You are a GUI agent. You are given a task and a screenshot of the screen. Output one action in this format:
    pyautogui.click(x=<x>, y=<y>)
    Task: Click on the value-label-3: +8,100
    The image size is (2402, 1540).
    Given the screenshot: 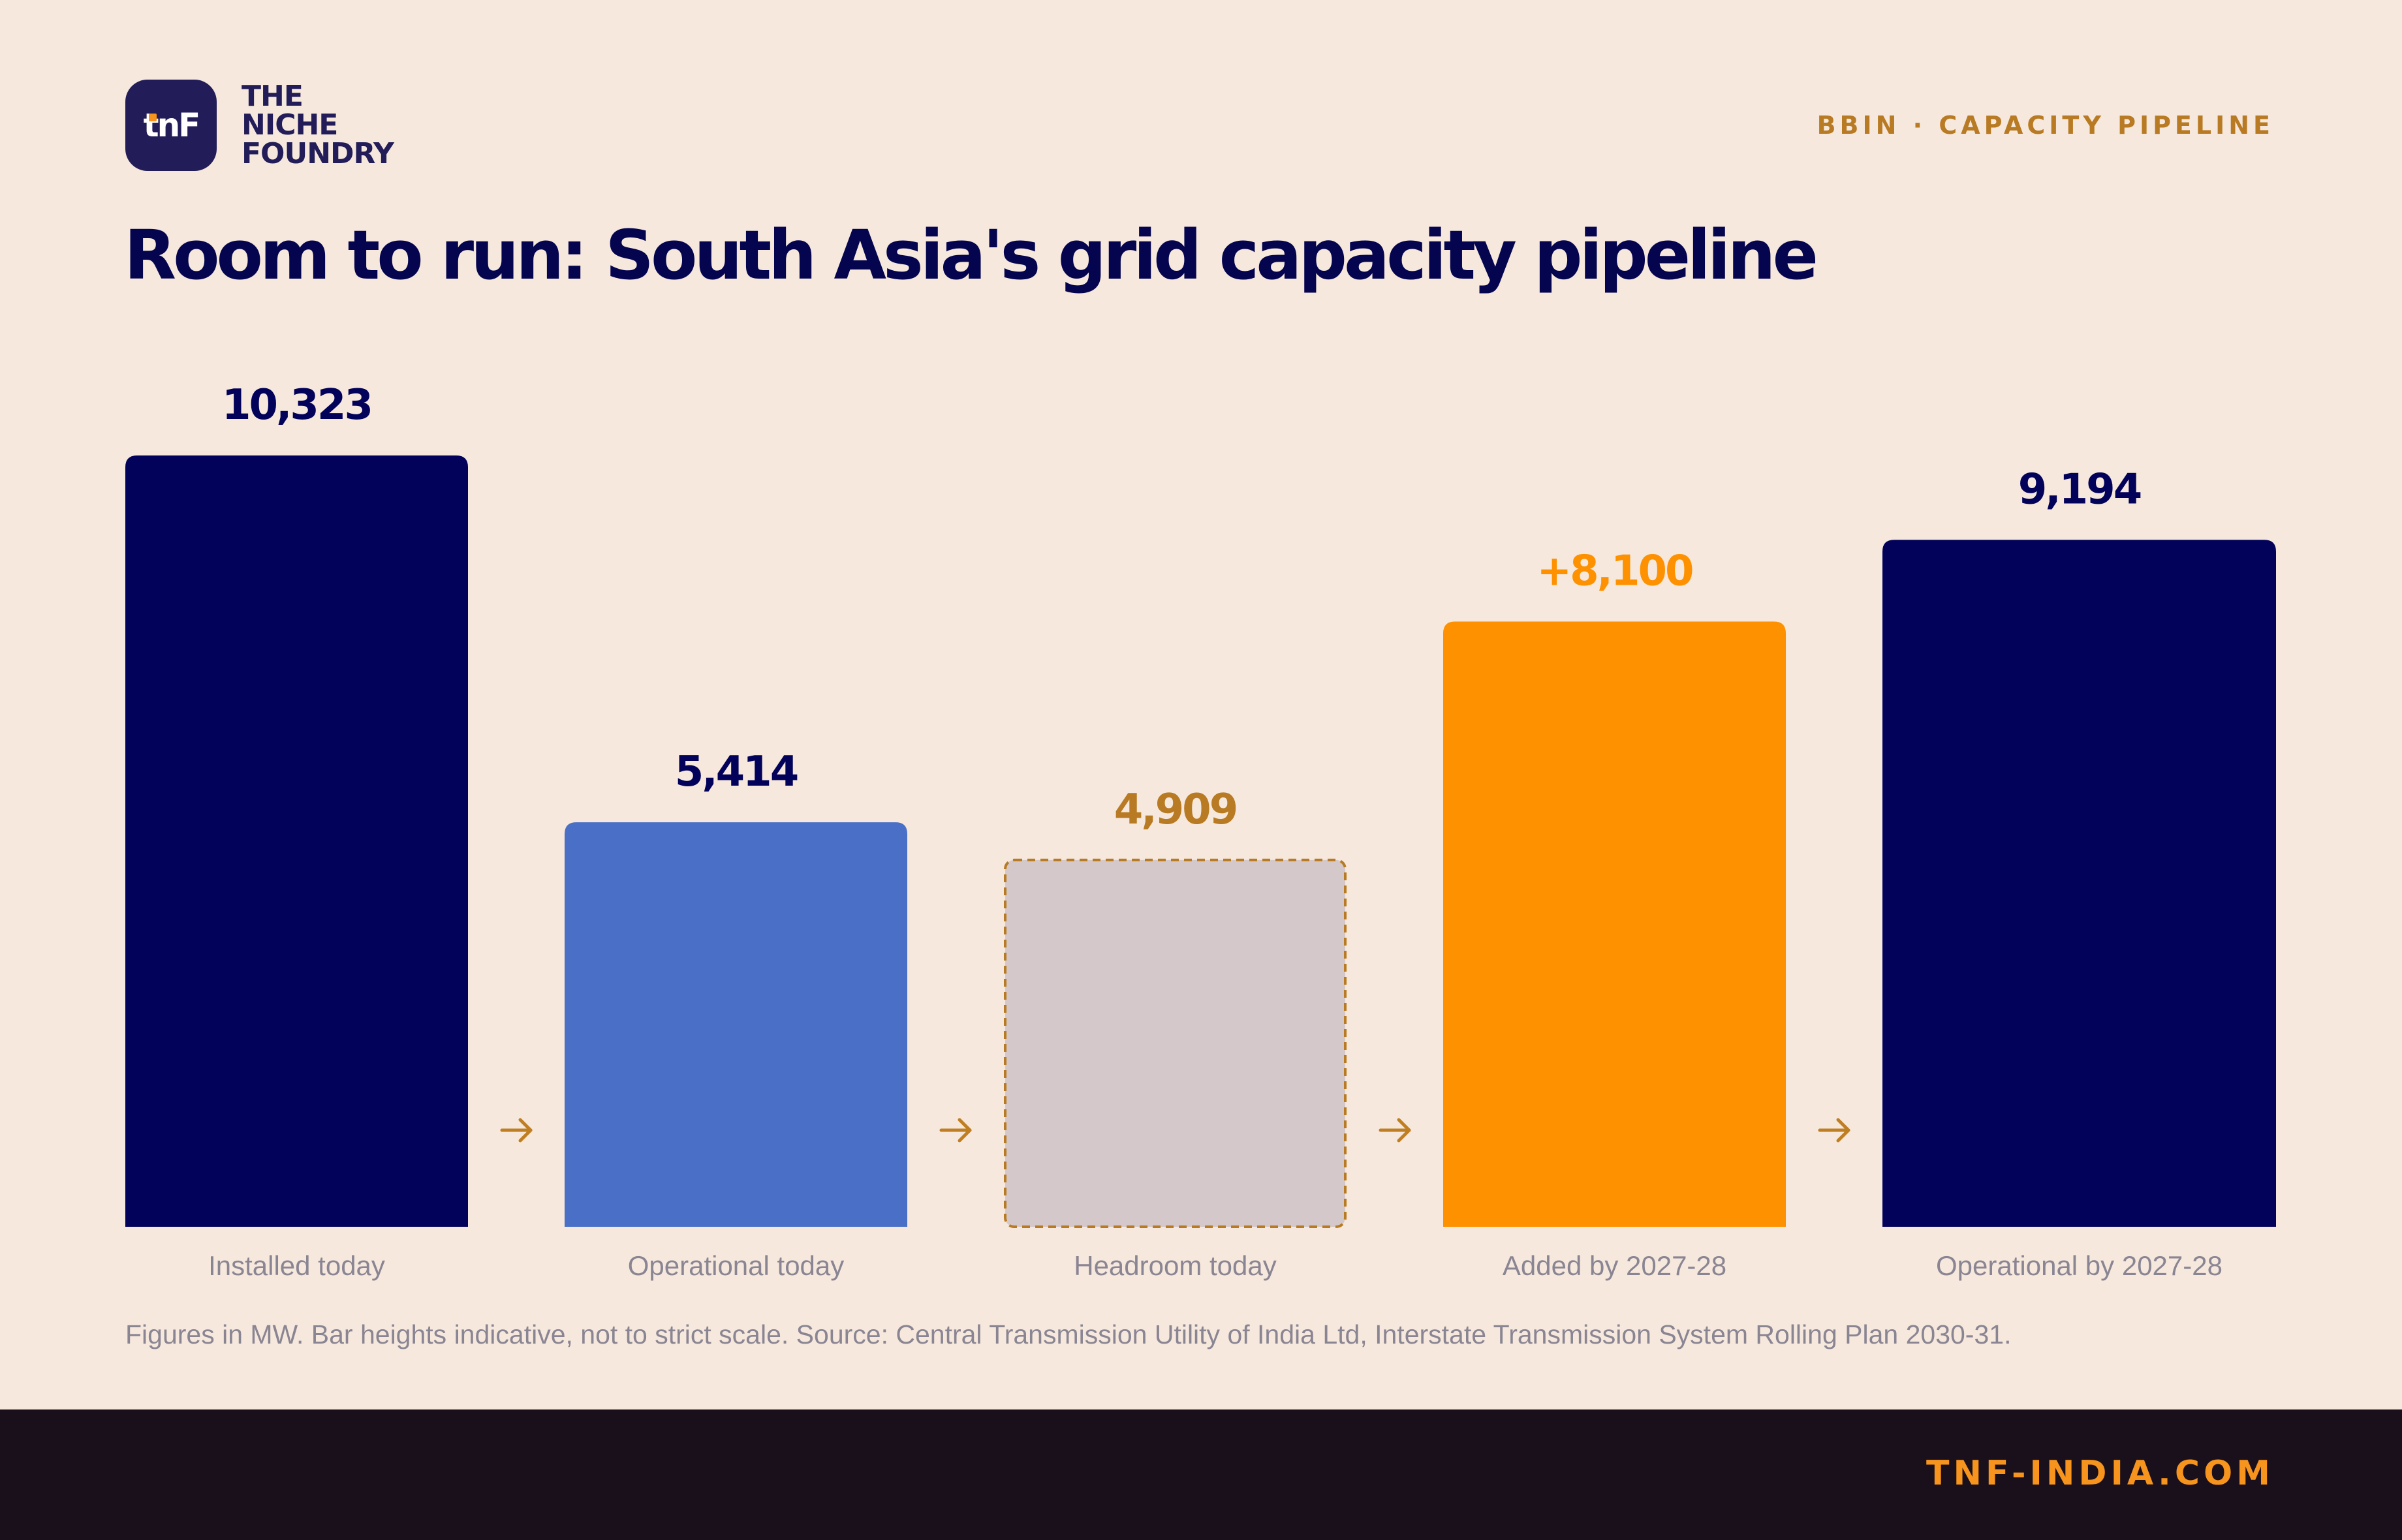 What is the action you would take?
    pyautogui.click(x=1614, y=571)
    